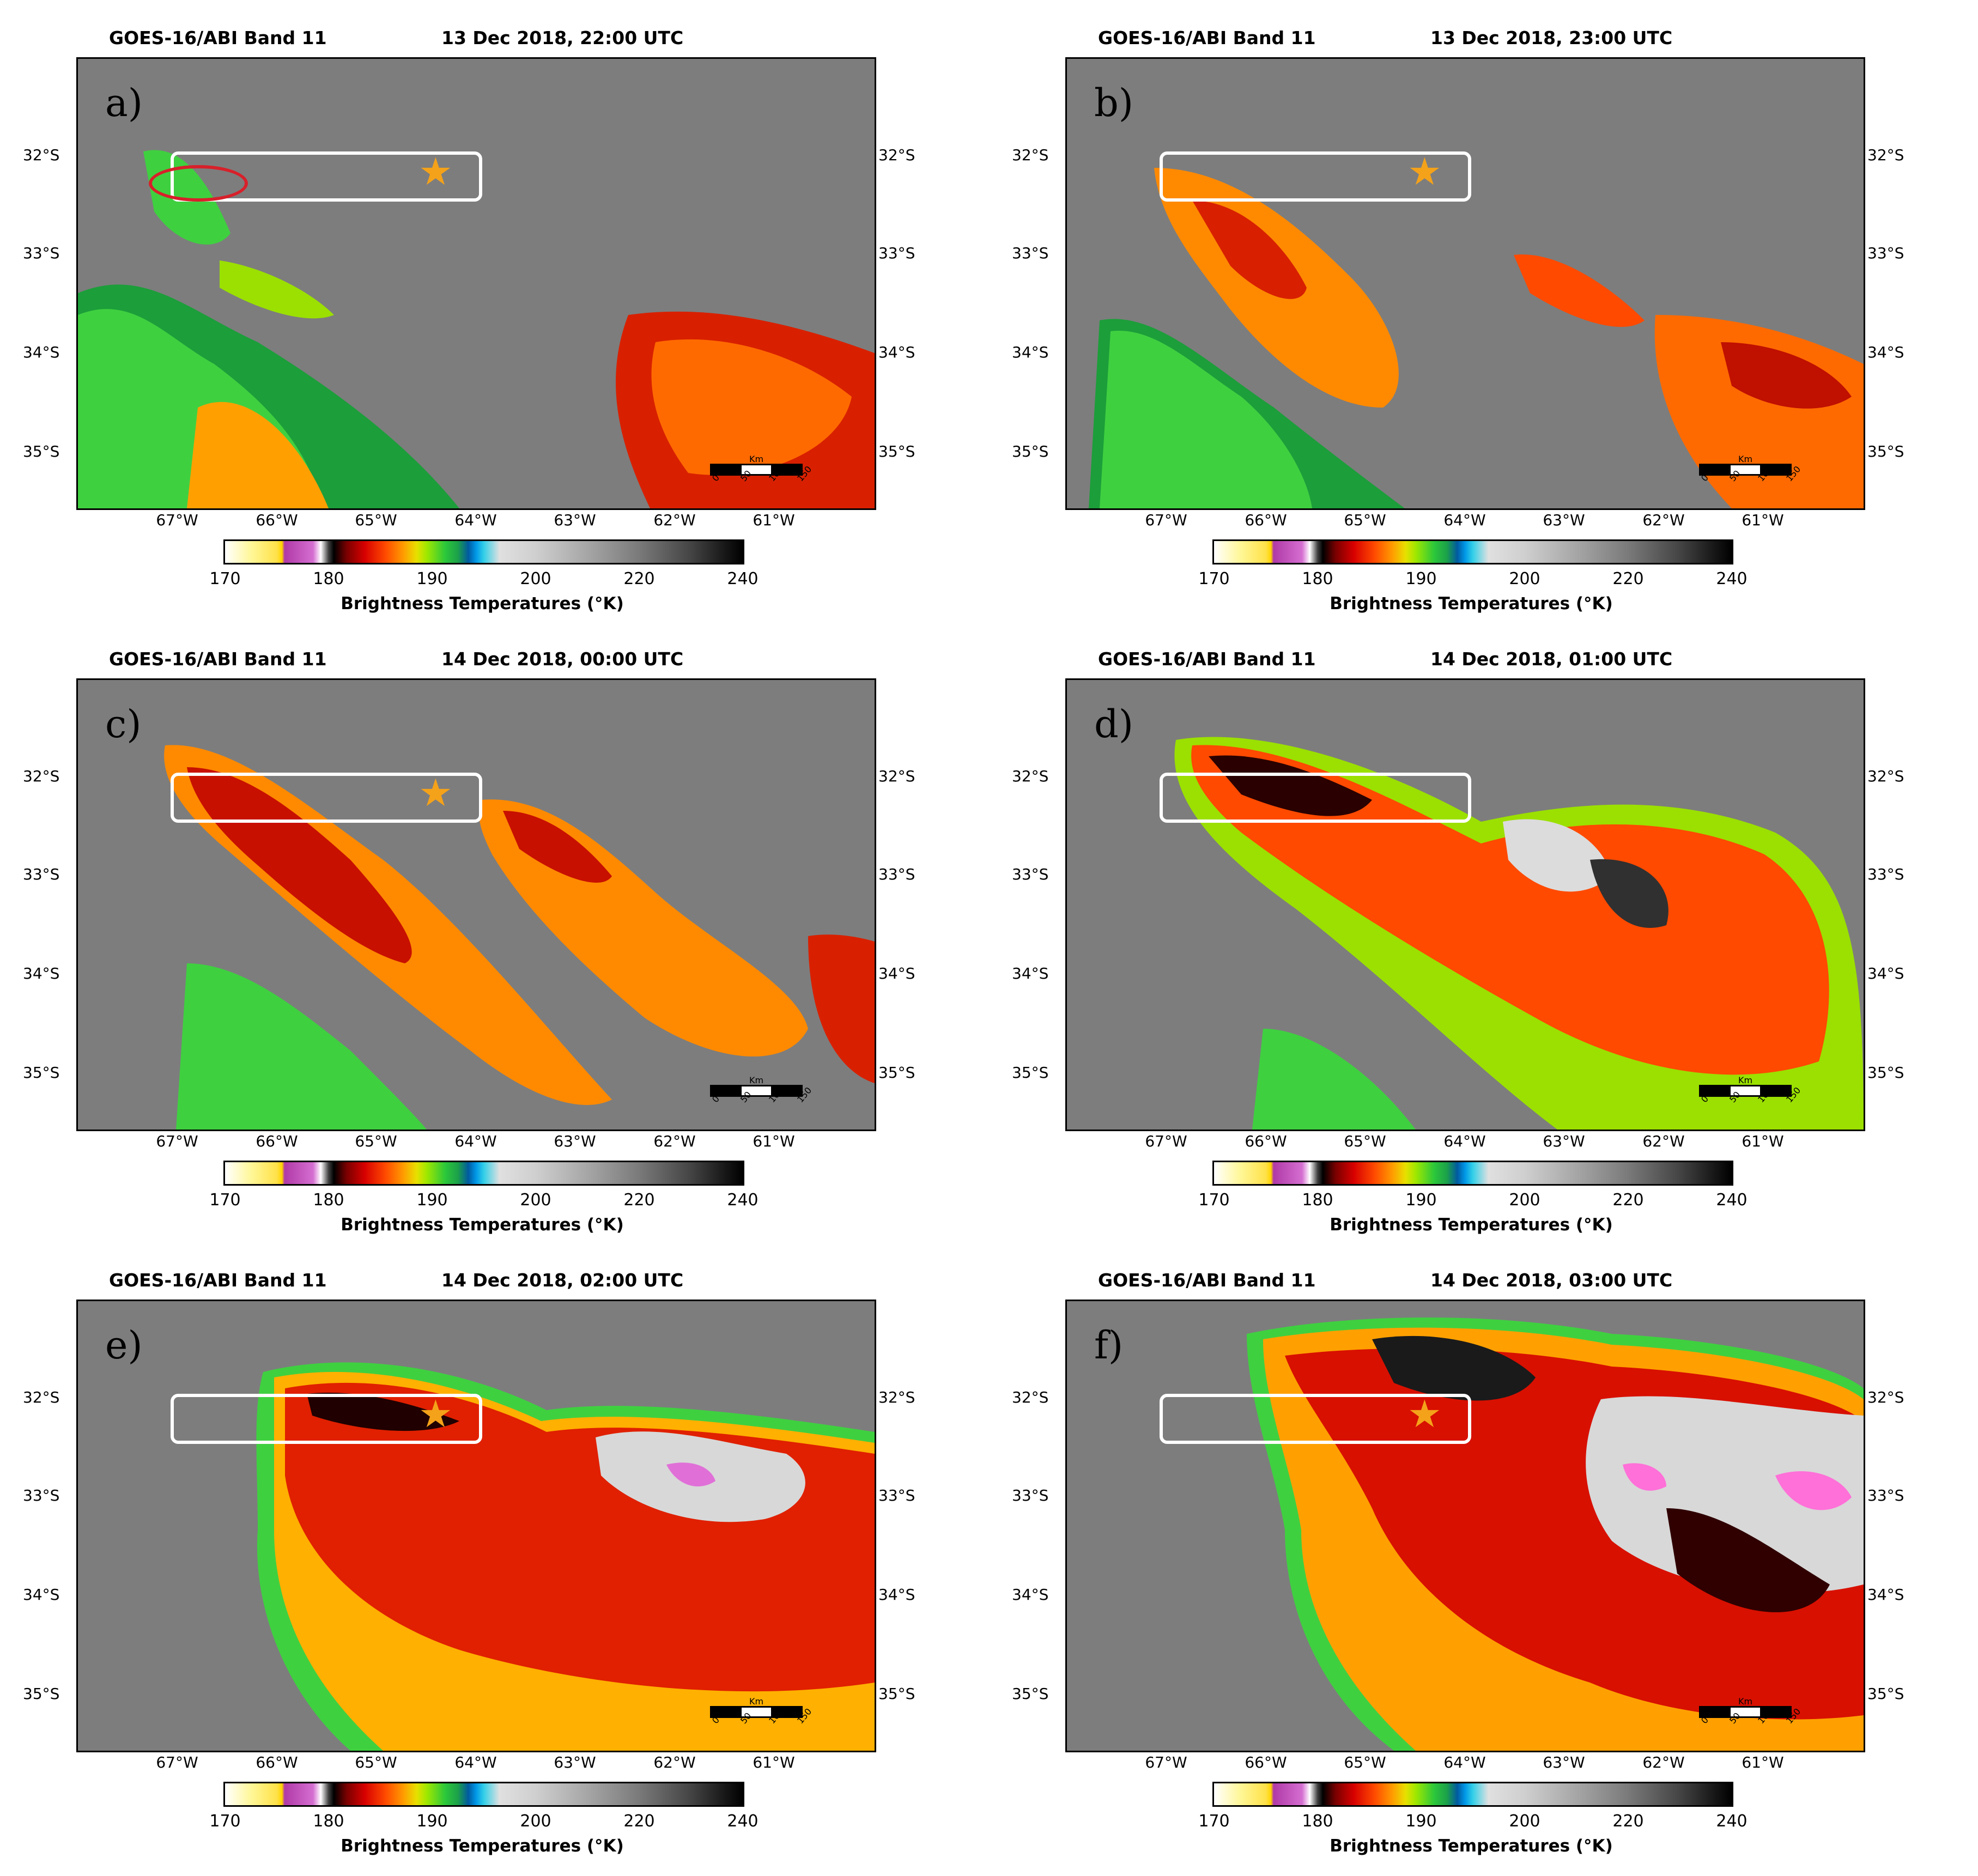 The image size is (1978, 1876). I want to click on satellite-map: c) ★ Km 0 50 100 150, so click(476, 904).